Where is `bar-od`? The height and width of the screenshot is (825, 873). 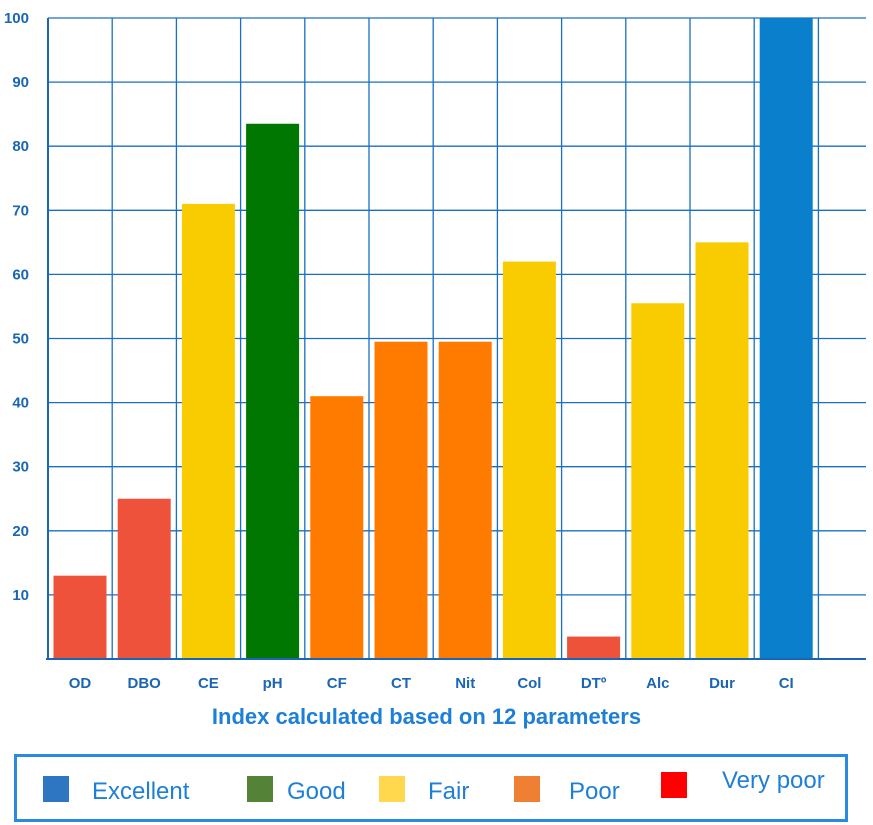
bar-od is located at coordinates (80, 617).